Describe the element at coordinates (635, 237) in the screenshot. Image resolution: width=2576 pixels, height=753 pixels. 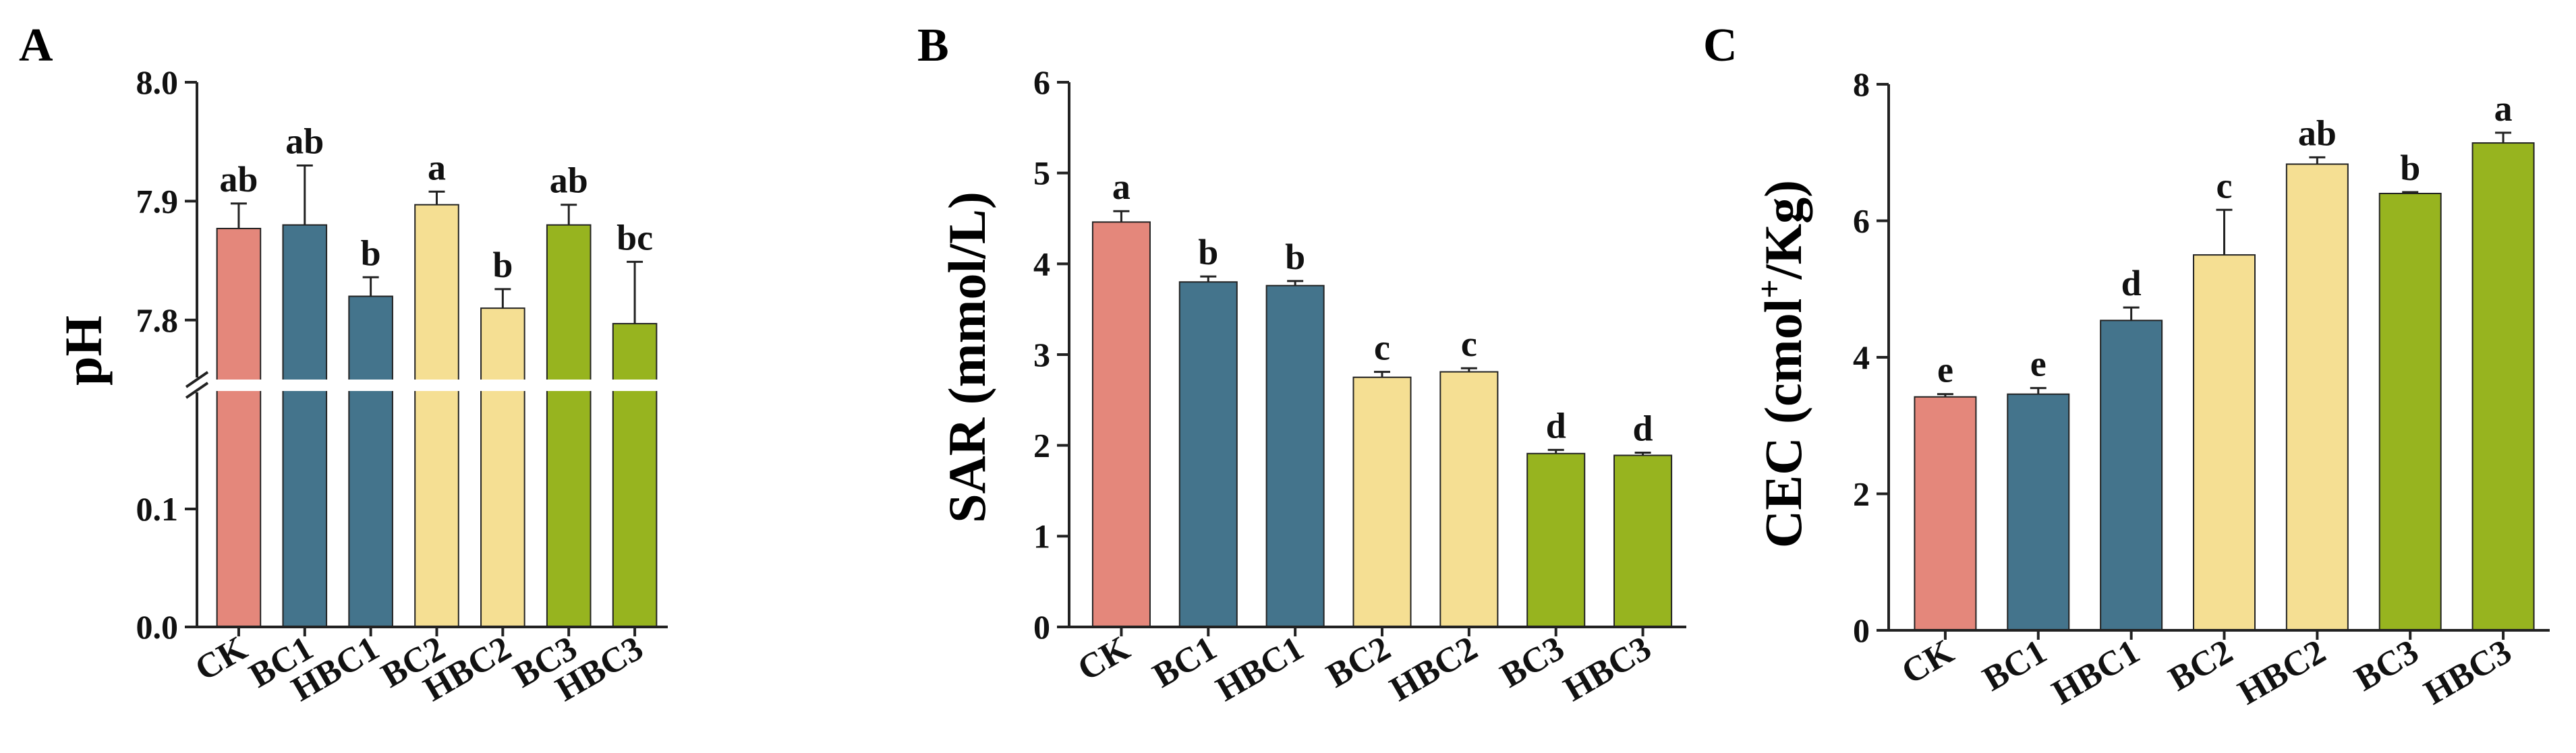
I see `significance-letter: bc` at that location.